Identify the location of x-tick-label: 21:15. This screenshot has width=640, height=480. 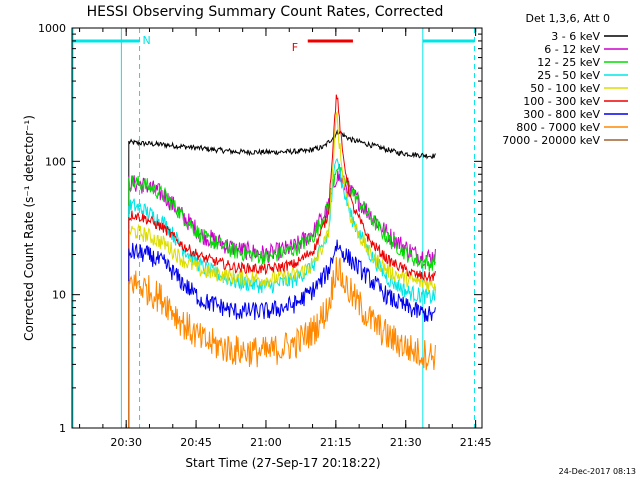
(336, 442).